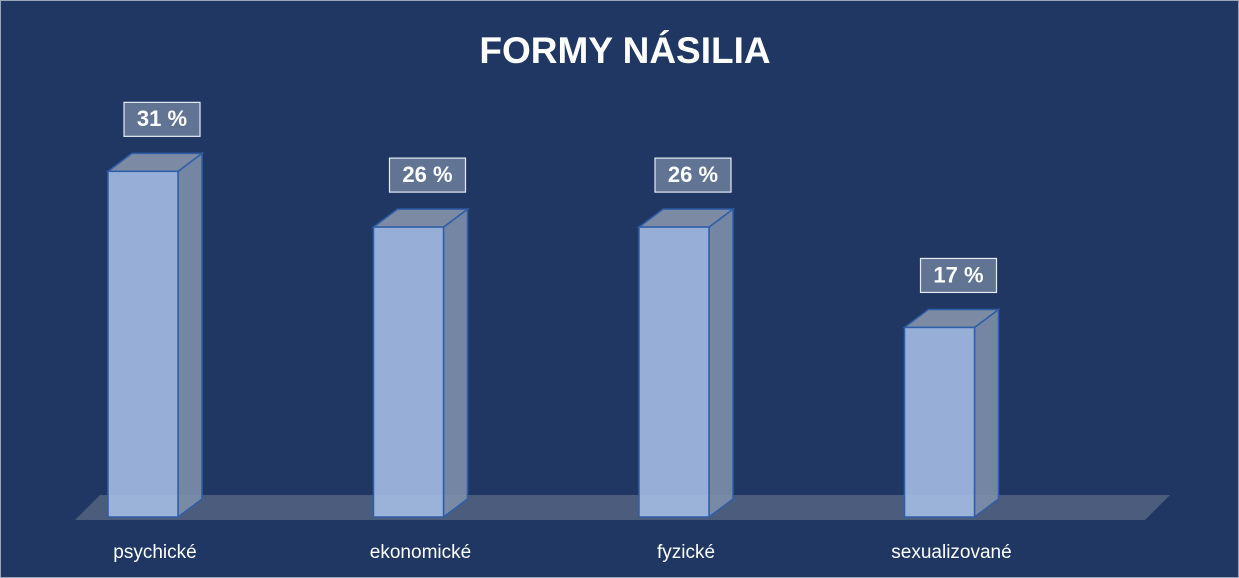  Describe the element at coordinates (951, 552) in the screenshot. I see `x-tick-label: sexualizované` at that location.